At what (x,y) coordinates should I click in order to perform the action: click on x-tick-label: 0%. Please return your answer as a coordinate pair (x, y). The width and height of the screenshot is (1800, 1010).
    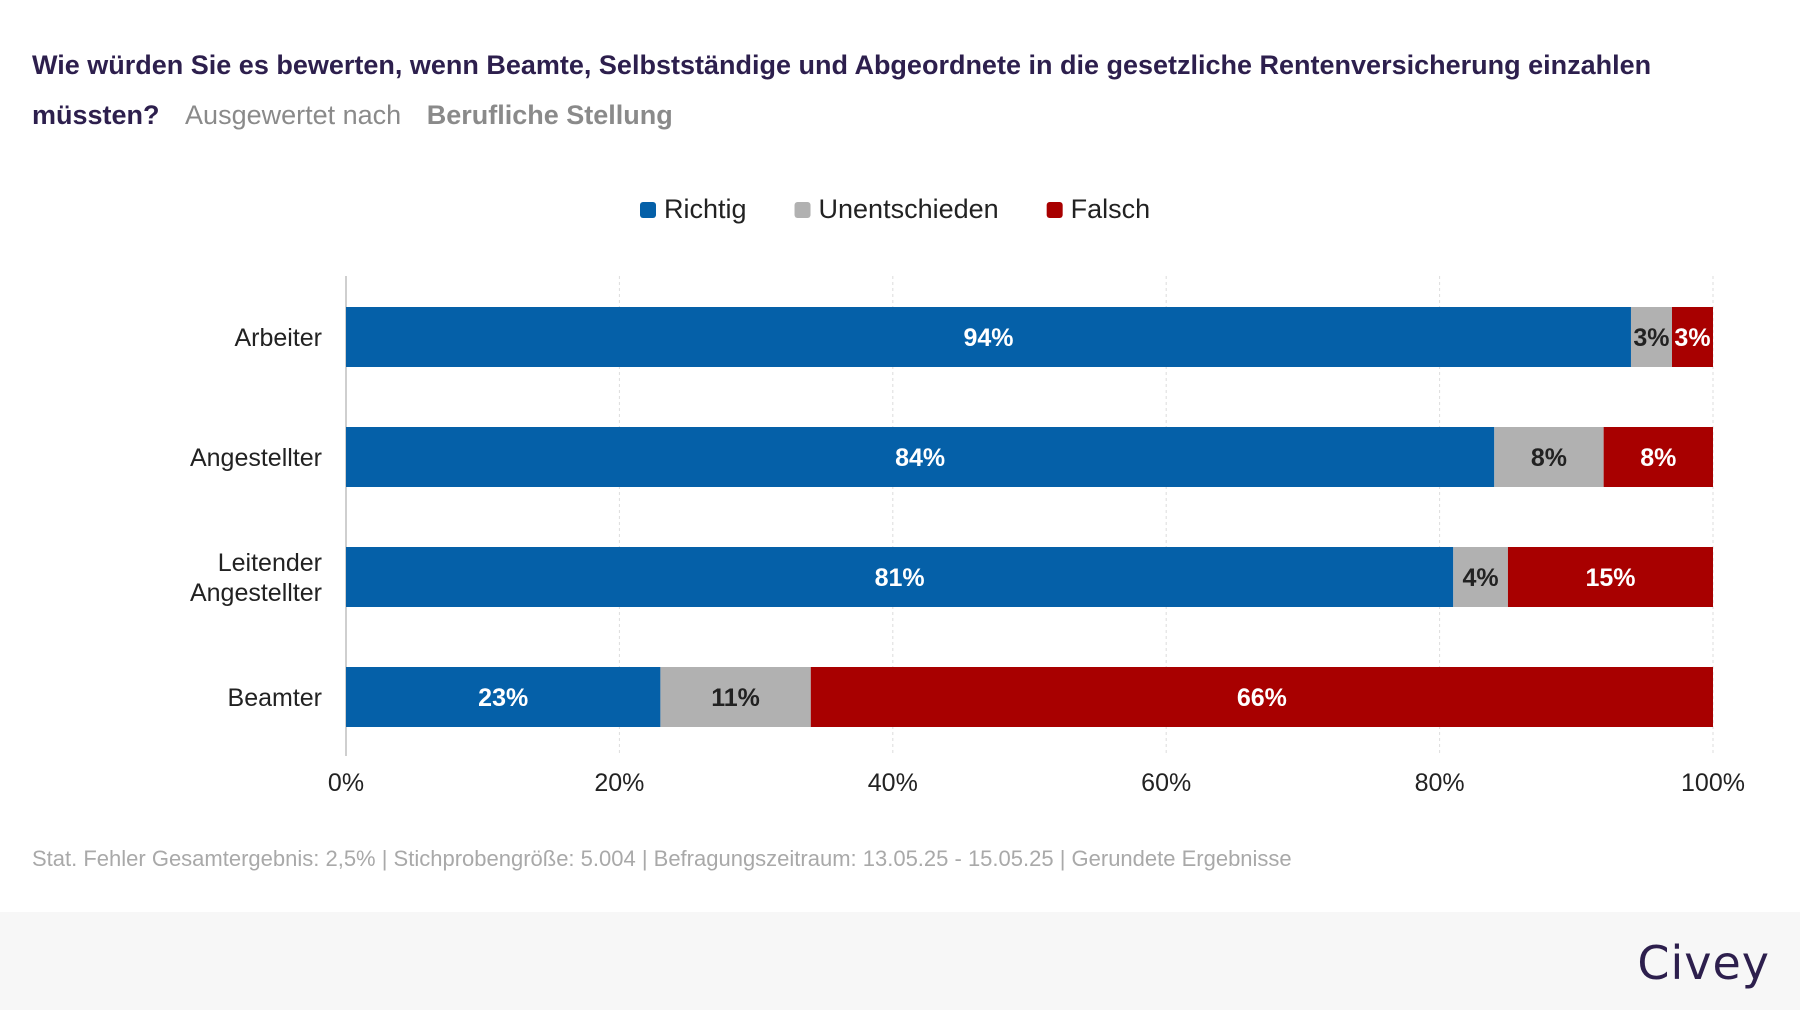
    Looking at the image, I should click on (346, 783).